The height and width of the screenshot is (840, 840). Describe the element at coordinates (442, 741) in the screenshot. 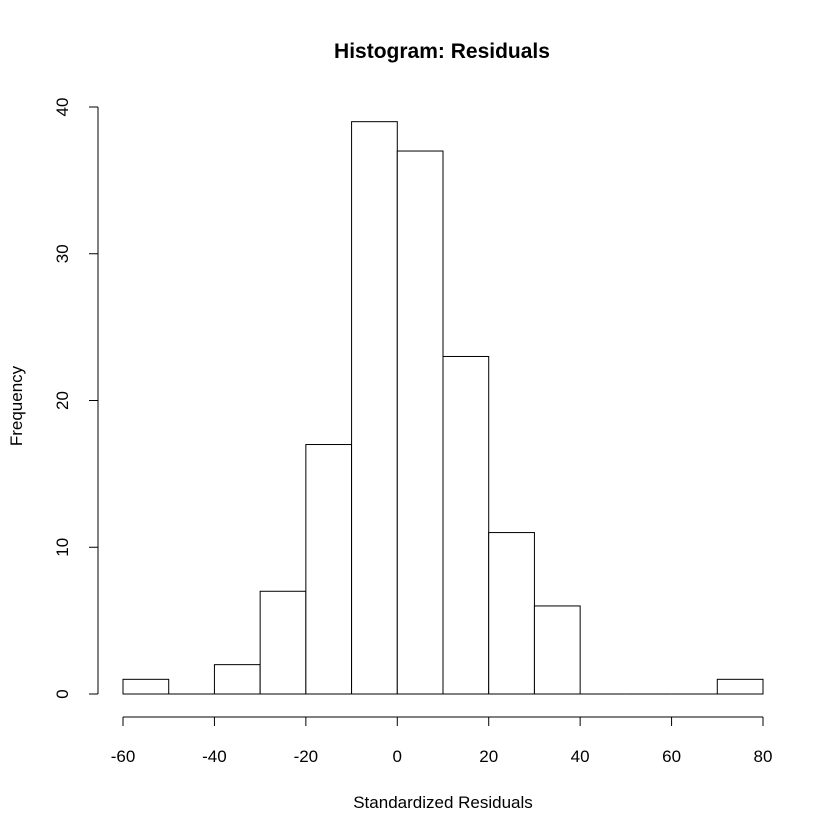

I see `x-axis: -60 -40 -20 0 20 40 60 80` at that location.